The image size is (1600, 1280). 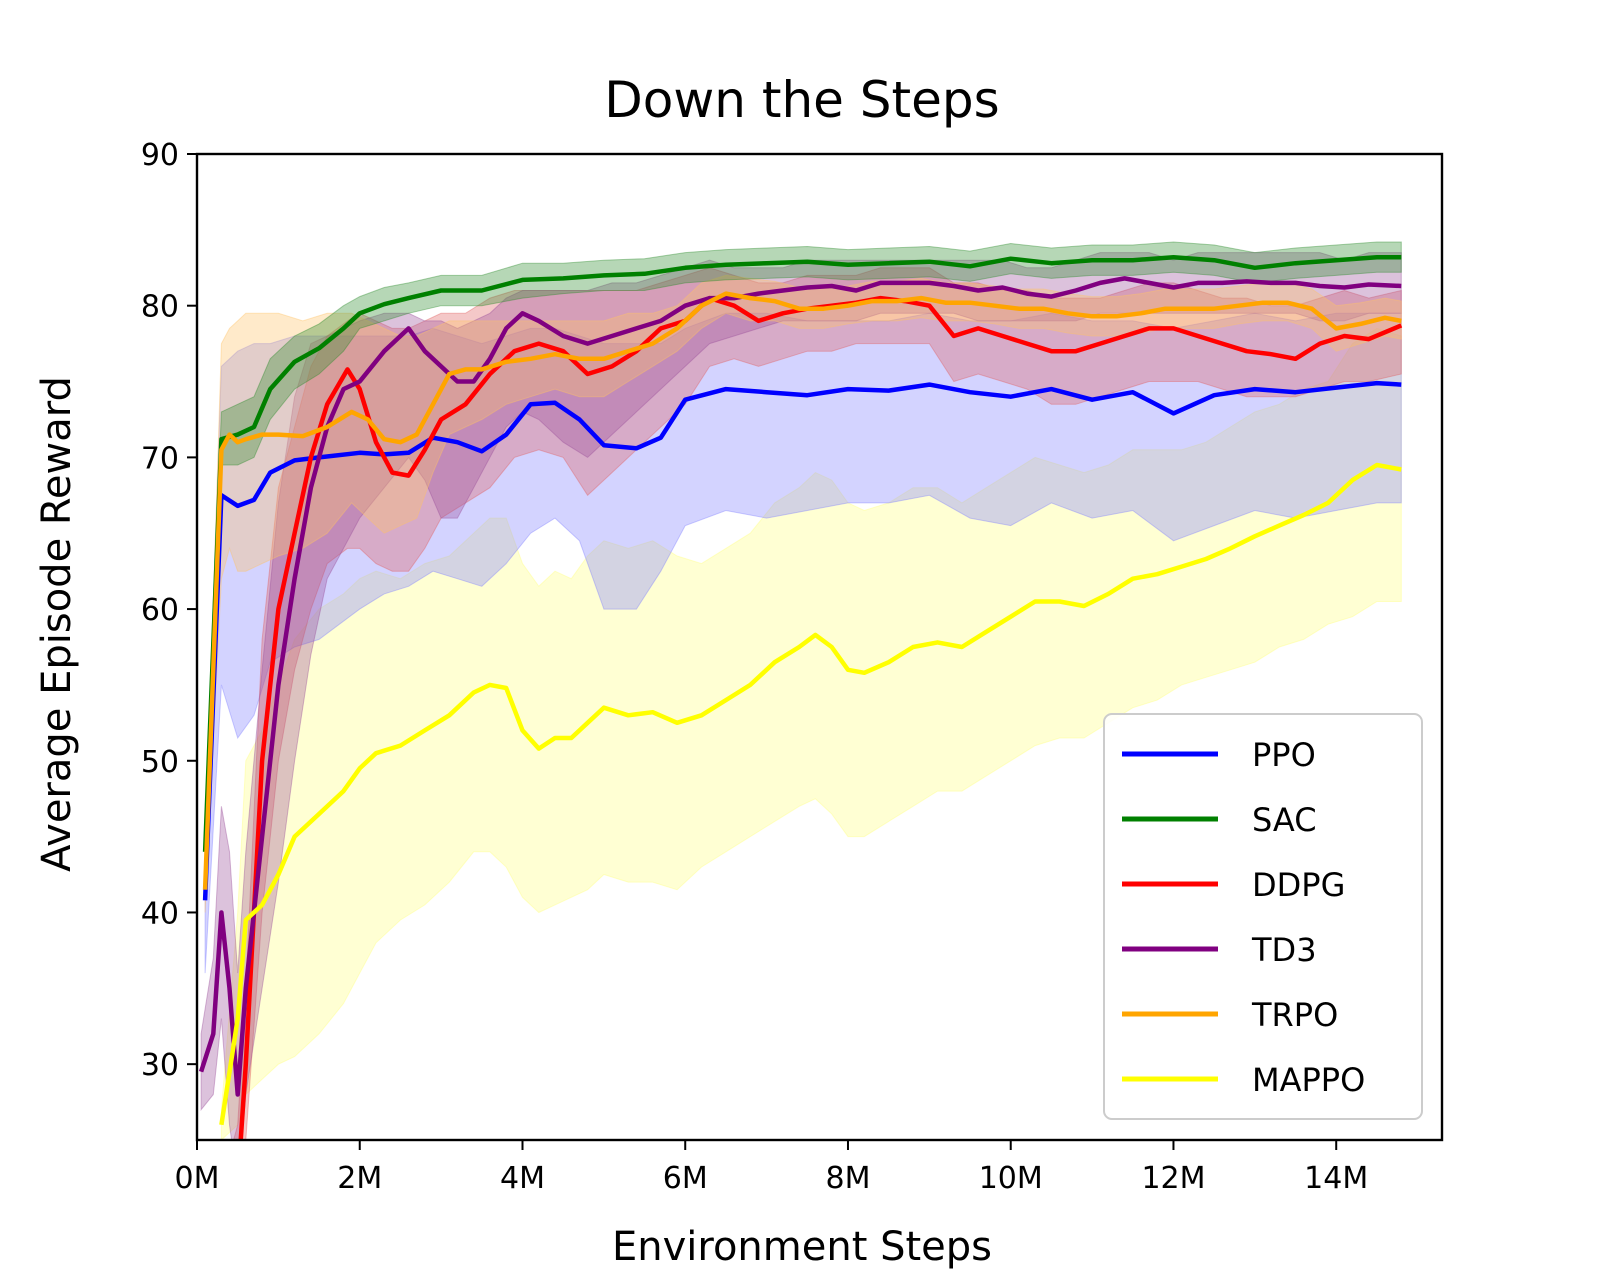 I want to click on y-tick-label: 70, so click(x=160, y=458).